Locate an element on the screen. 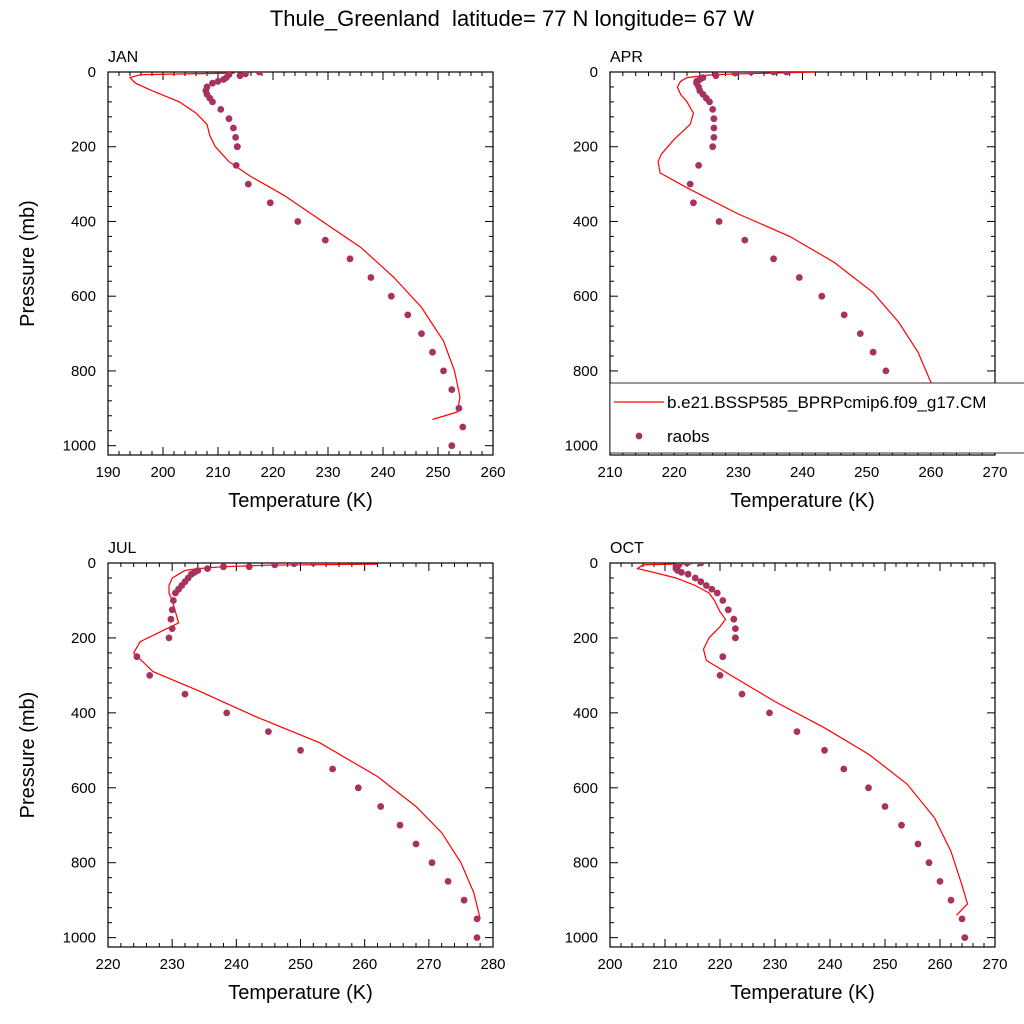 The height and width of the screenshot is (1024, 1024). legend-obs-swatch is located at coordinates (639, 436).